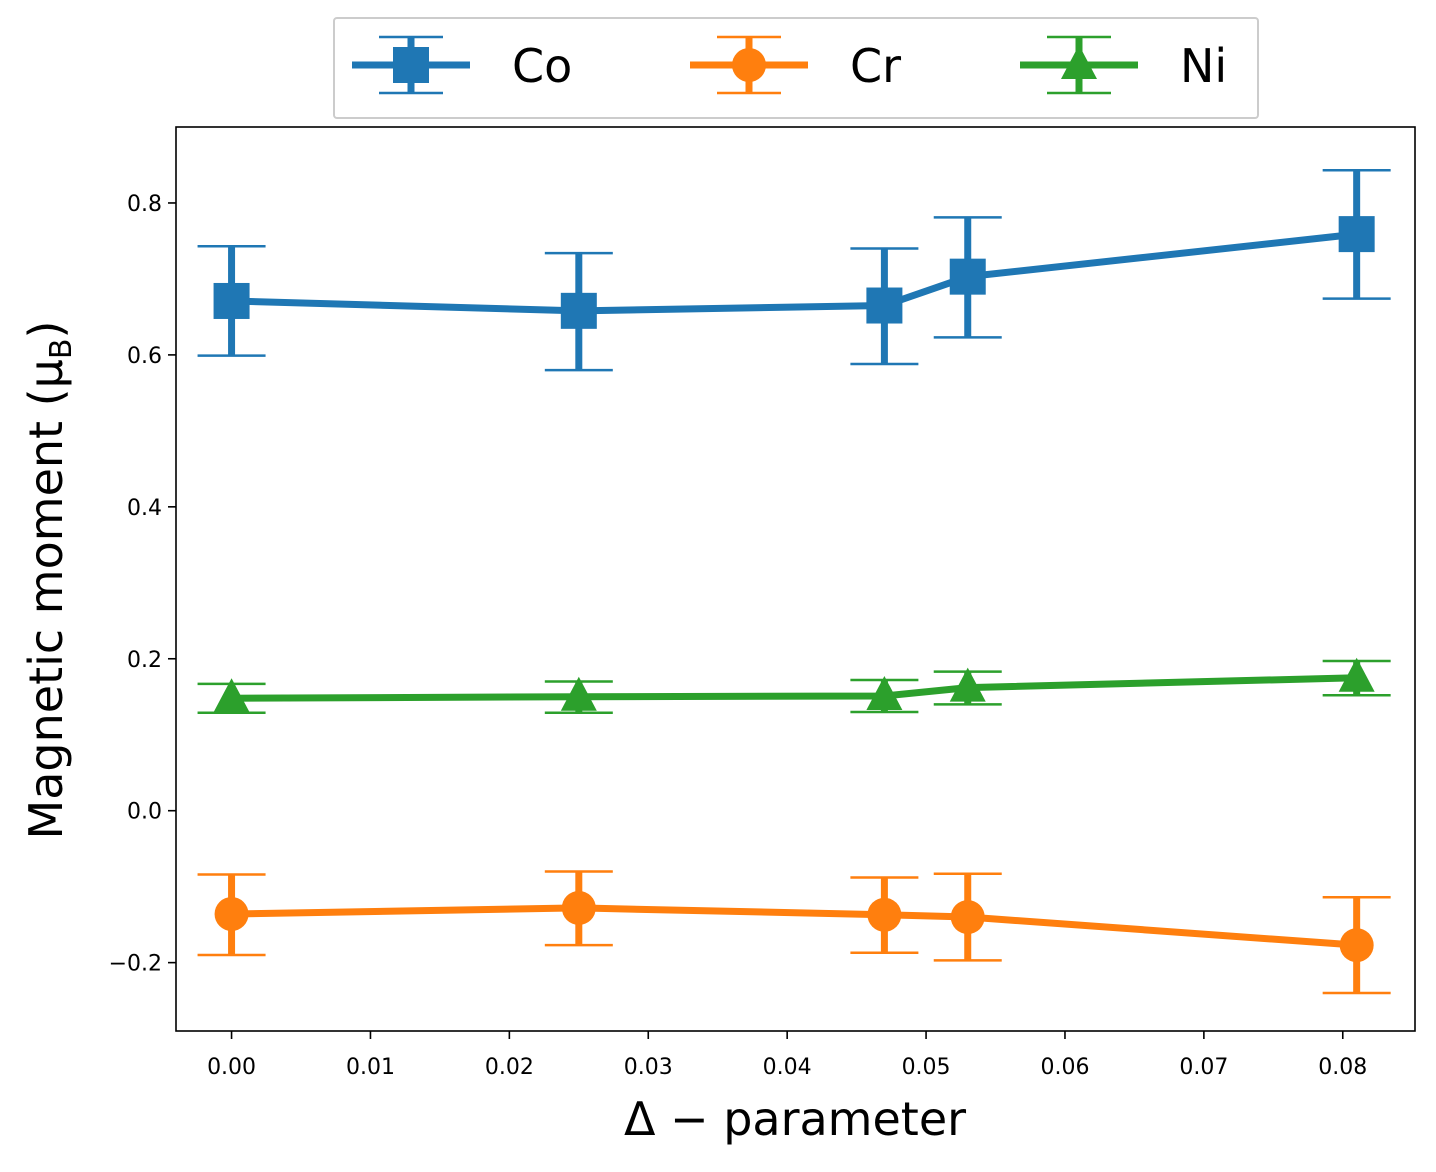  I want to click on legend-entry-cr: Cr, so click(795, 65).